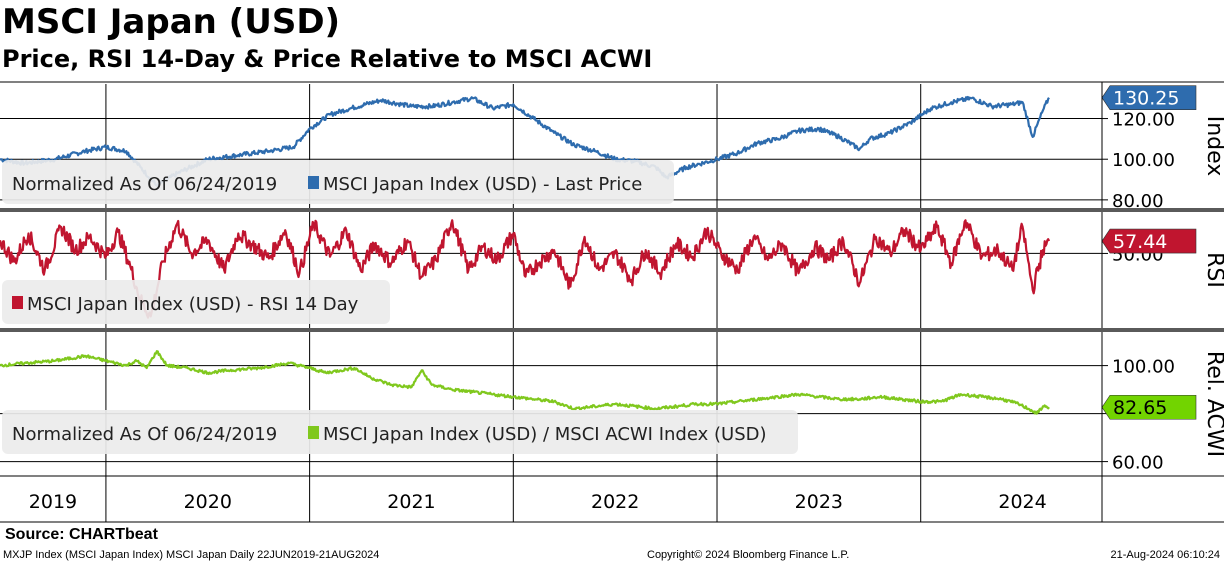 Image resolution: width=1224 pixels, height=566 pixels. Describe the element at coordinates (53, 502) in the screenshot. I see `x-tick-label: 2019` at that location.